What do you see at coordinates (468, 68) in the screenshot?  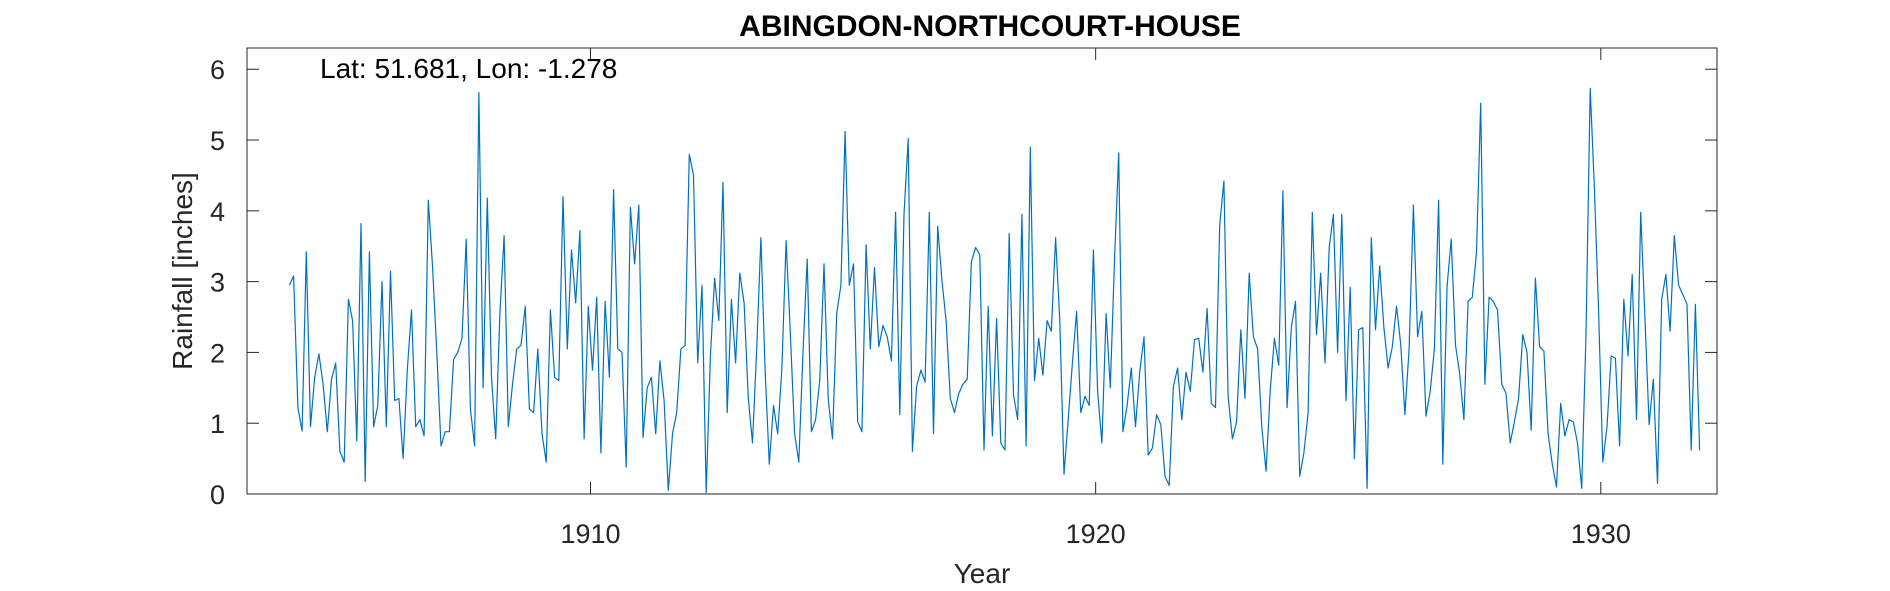 I see `location-annotation: Lat: 51.681, Lon: -1.278` at bounding box center [468, 68].